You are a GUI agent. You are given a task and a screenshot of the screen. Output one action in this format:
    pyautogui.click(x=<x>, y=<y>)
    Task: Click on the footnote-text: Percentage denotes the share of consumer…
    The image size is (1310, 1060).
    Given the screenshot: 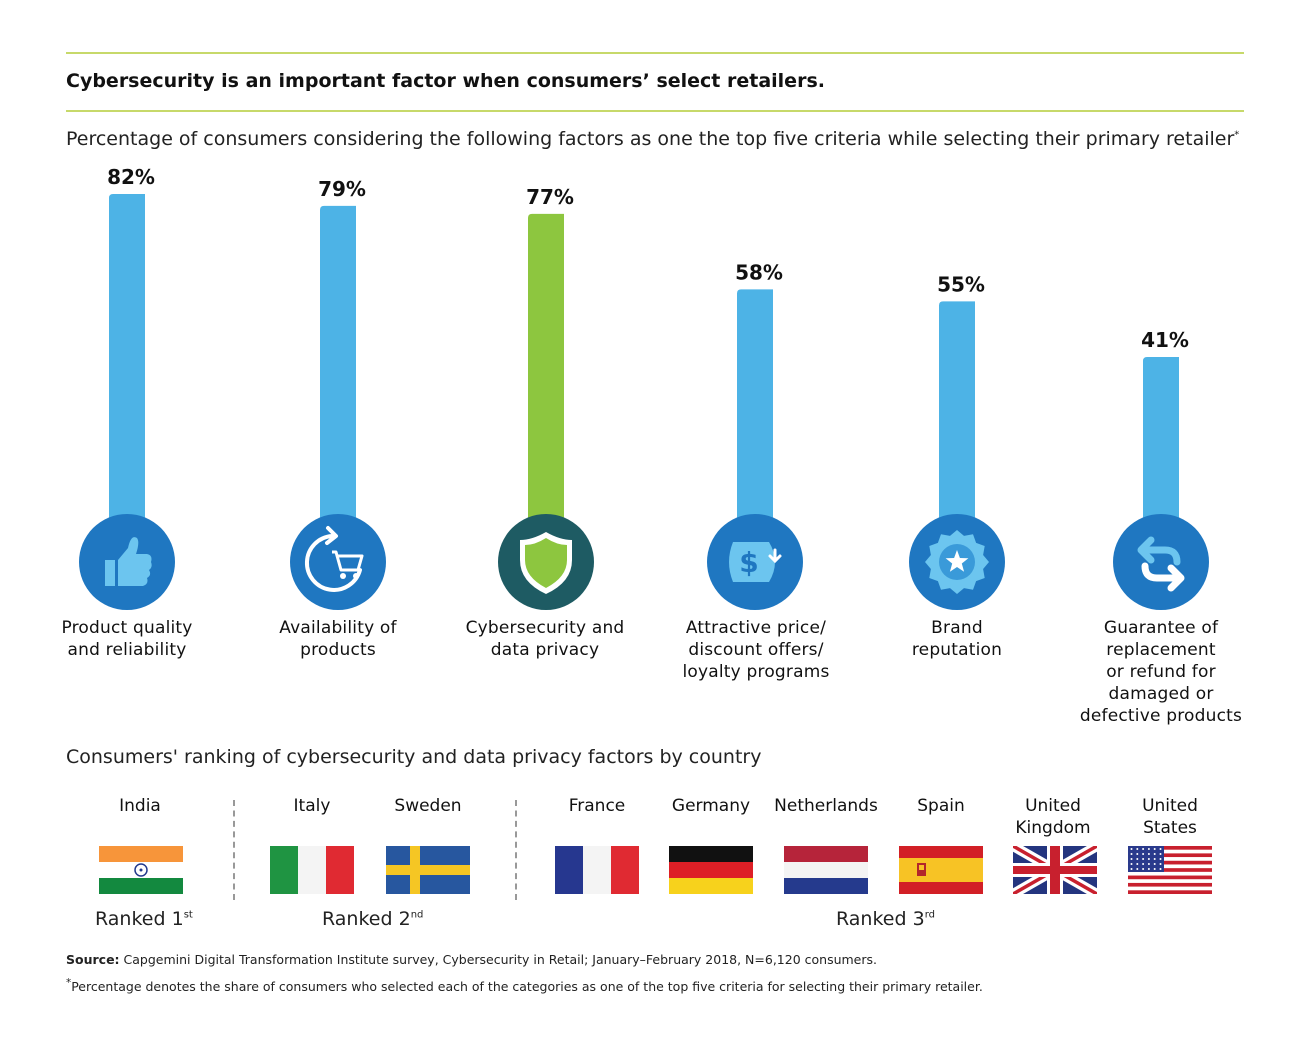 What is the action you would take?
    pyautogui.click(x=527, y=987)
    